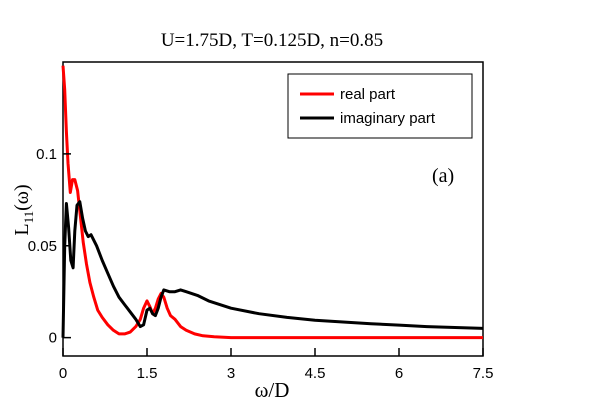  What do you see at coordinates (315, 373) in the screenshot?
I see `x-tick-label: 4.5` at bounding box center [315, 373].